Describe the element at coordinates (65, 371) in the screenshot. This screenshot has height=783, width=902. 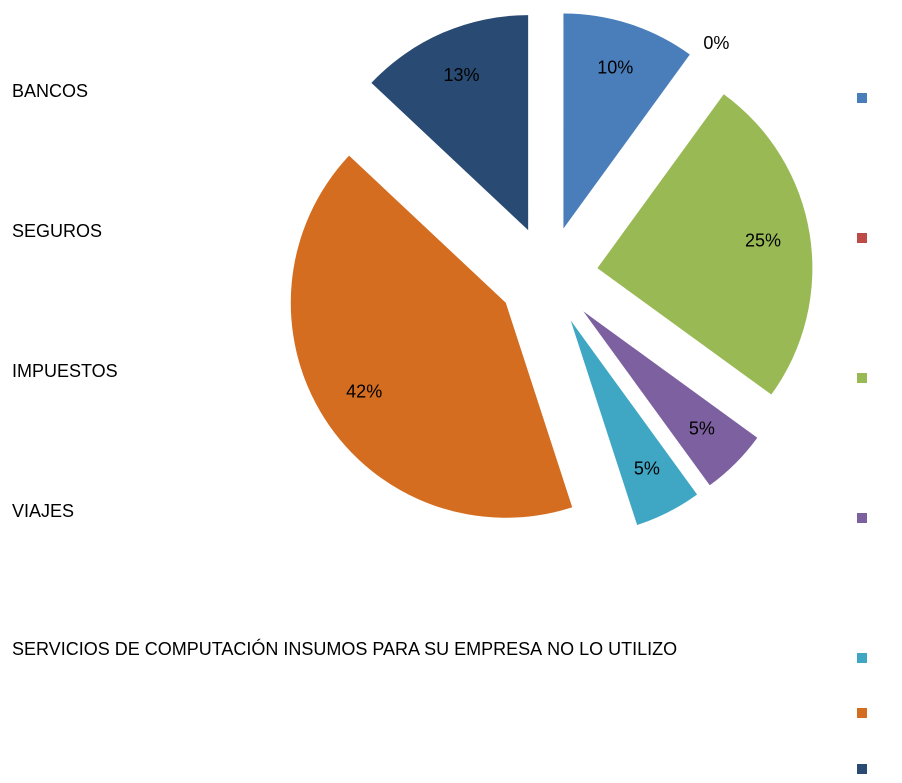
I see `legend-label: IMPUESTOS` at that location.